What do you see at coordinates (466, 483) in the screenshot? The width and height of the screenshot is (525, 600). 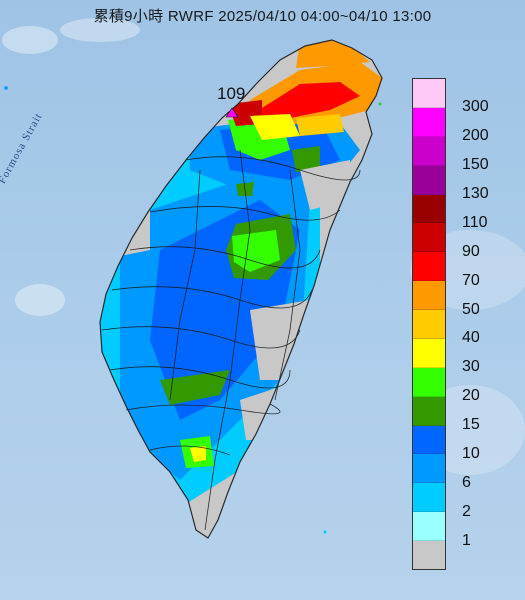 I see `legend-label: 6` at bounding box center [466, 483].